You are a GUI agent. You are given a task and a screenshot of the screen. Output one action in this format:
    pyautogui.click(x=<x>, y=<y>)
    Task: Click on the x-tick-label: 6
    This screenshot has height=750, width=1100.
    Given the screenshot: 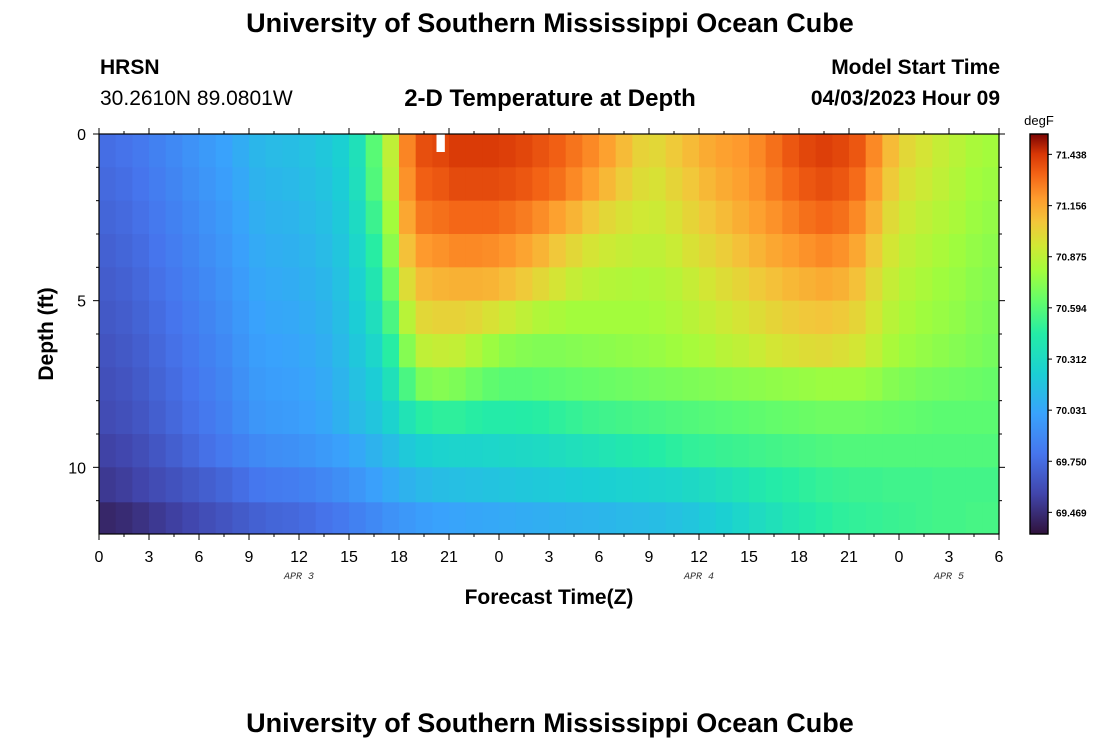 What is the action you would take?
    pyautogui.click(x=999, y=557)
    